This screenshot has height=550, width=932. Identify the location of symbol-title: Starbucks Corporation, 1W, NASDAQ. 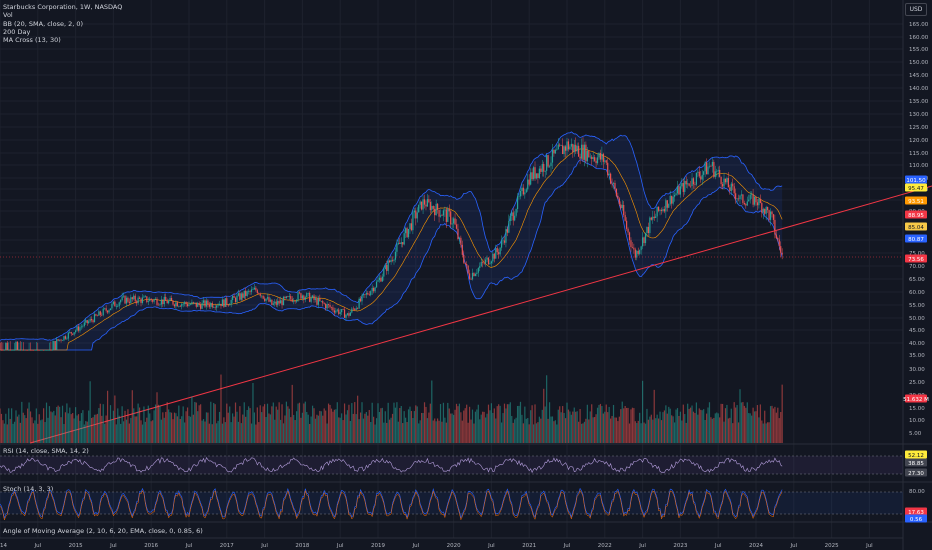
(63, 7).